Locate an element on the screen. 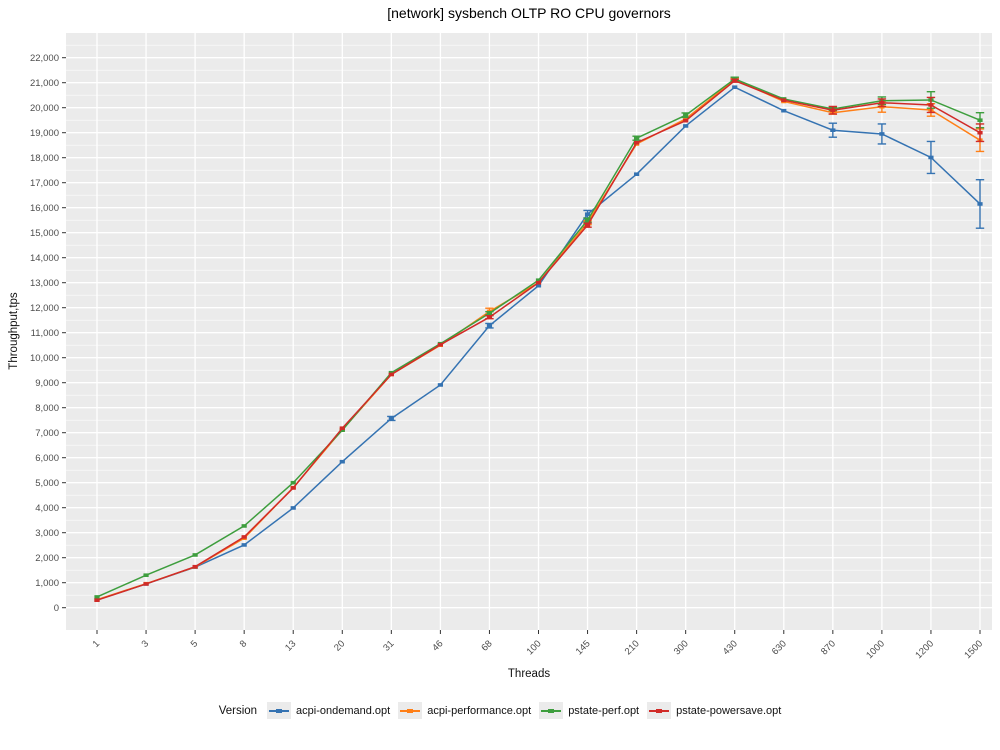 This screenshot has width=1000, height=750. x-tick-label: 630 is located at coordinates (779, 647).